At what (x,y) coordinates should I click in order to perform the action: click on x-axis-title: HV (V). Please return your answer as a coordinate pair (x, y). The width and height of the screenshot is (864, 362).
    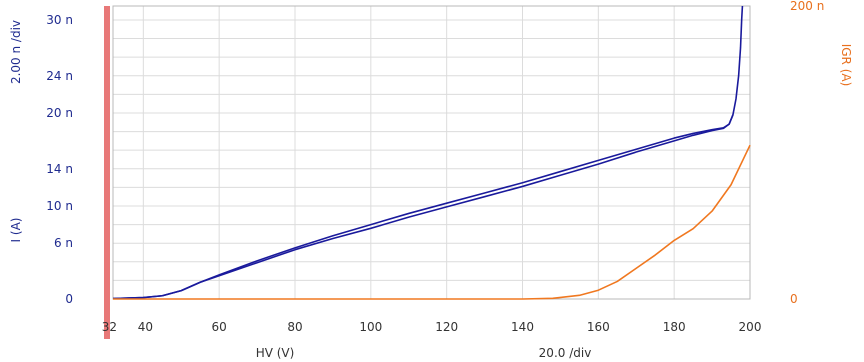
    Looking at the image, I should click on (275, 353).